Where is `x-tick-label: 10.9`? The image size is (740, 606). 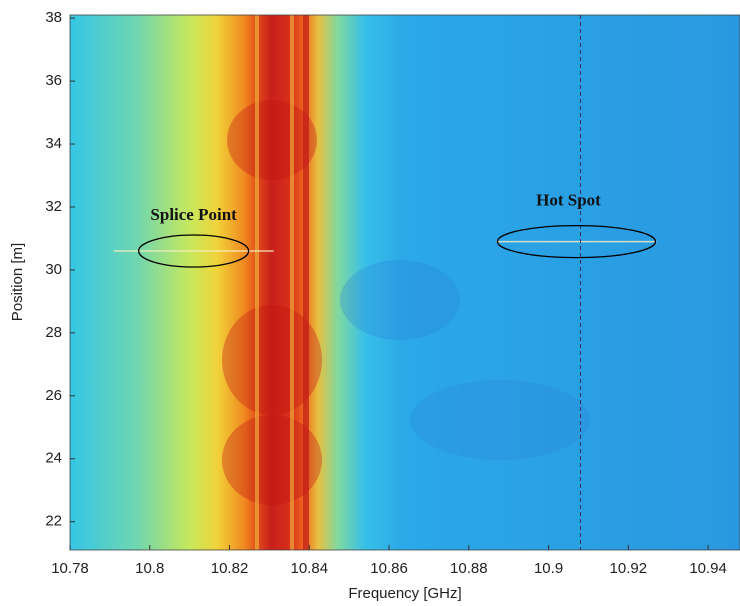 x-tick-label: 10.9 is located at coordinates (548, 568).